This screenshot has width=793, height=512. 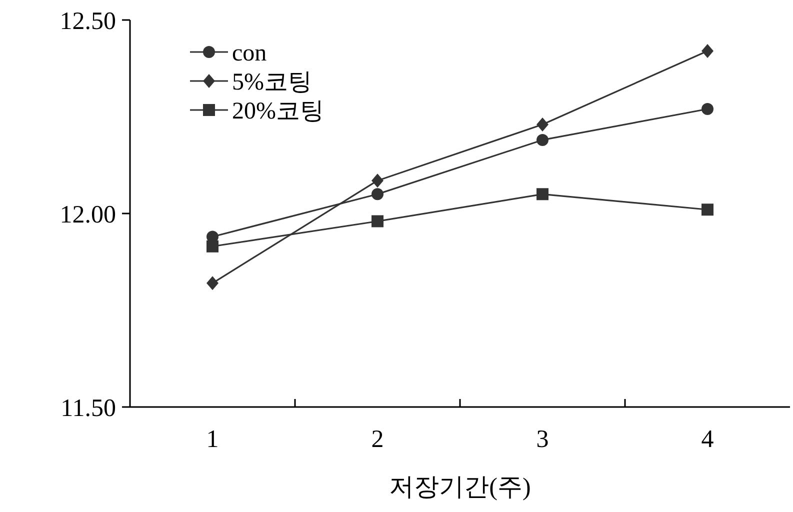 What do you see at coordinates (272, 82) in the screenshot?
I see `legend-label: 5%코팅` at bounding box center [272, 82].